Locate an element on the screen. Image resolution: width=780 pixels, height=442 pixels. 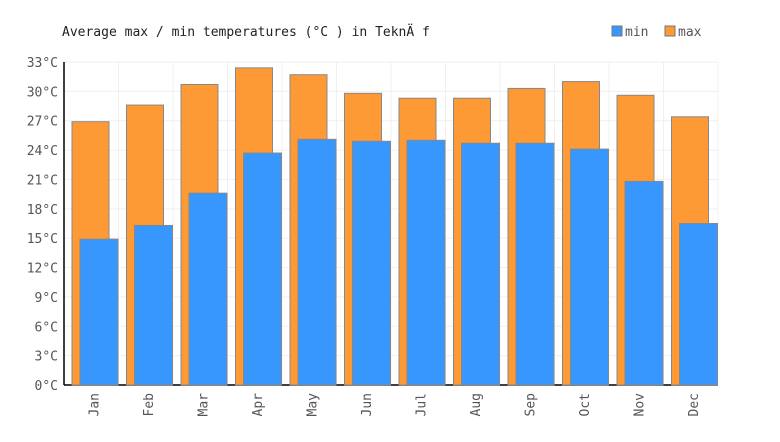
bar-min-jan is located at coordinates (99, 312).